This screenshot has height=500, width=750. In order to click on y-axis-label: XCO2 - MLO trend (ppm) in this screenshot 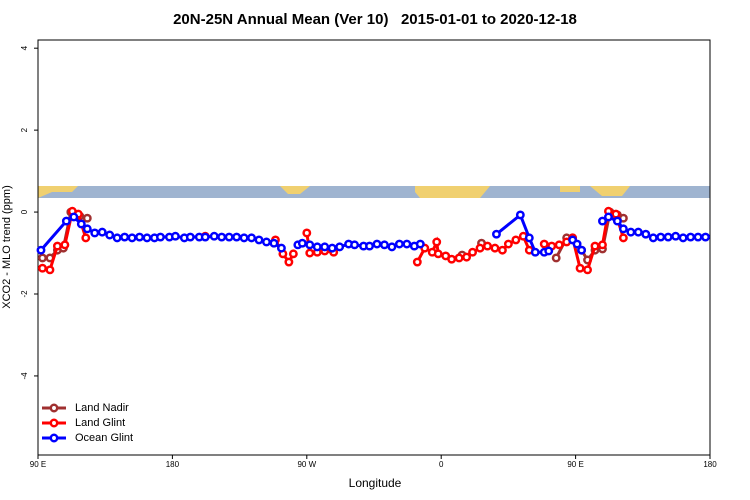, I will do `click(7, 246)`.